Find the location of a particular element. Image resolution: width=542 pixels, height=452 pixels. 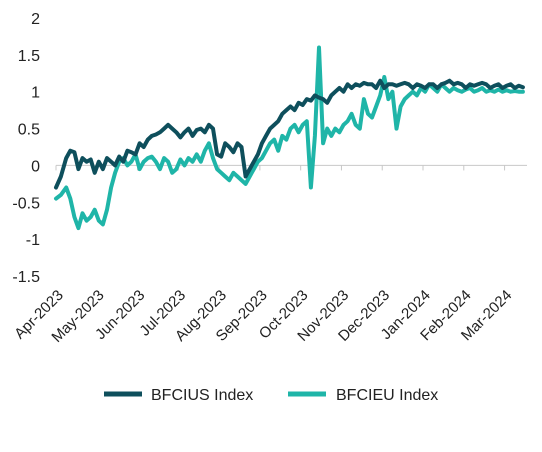

legend-label-bfcius: BFCIUS Index is located at coordinates (202, 395).